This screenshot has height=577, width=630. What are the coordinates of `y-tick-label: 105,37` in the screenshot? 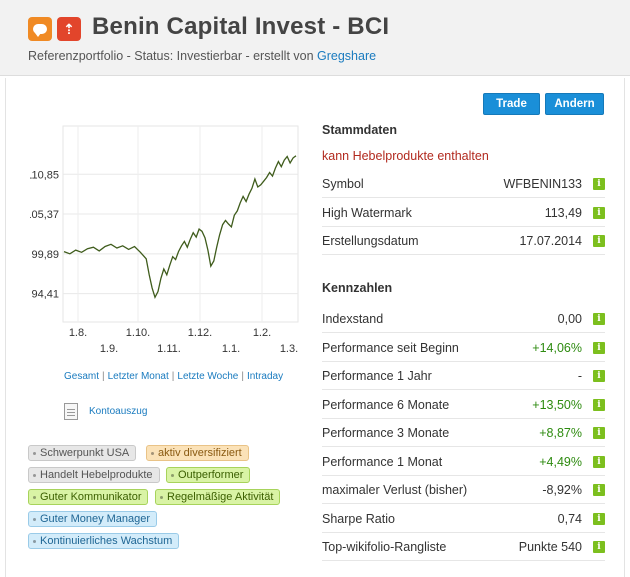 It's located at (44, 215).